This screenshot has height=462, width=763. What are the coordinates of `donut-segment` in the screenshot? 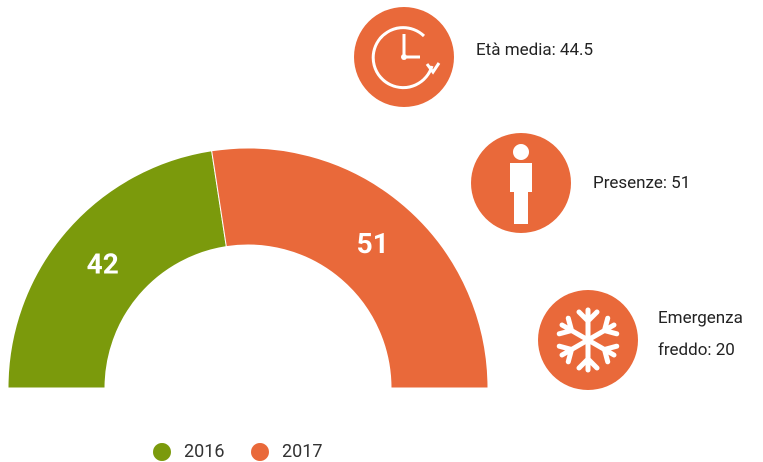 It's located at (117, 269).